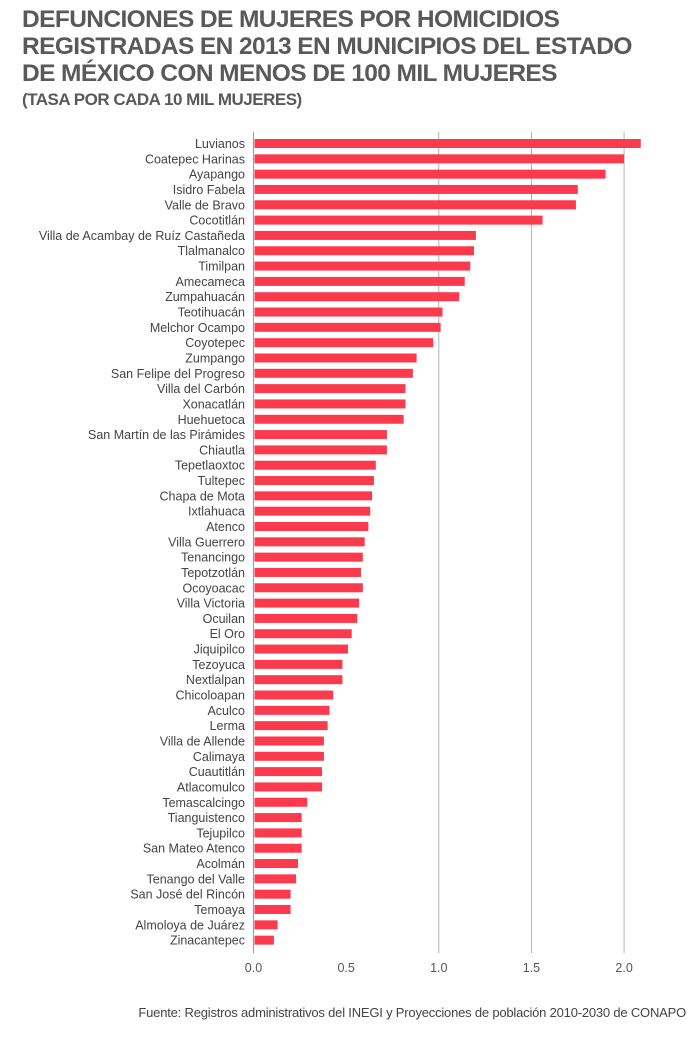  Describe the element at coordinates (222, 450) in the screenshot. I see `category-label: Chiautla` at that location.